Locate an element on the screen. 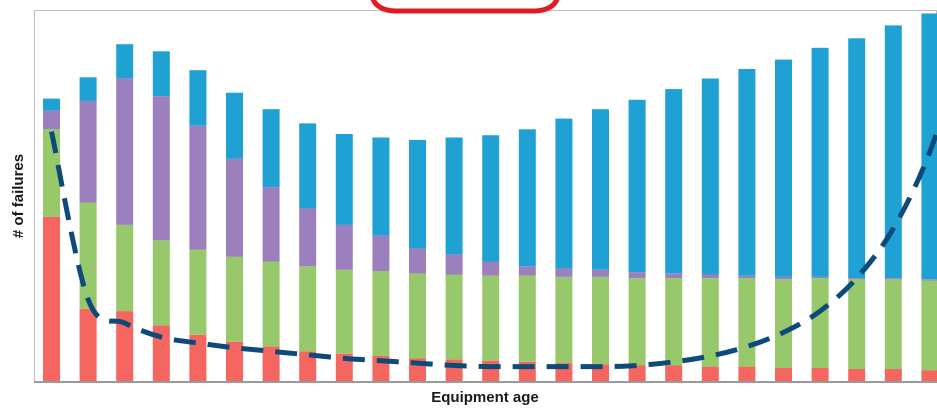 The width and height of the screenshot is (937, 411). top-red-outline-decoration is located at coordinates (465, 7).